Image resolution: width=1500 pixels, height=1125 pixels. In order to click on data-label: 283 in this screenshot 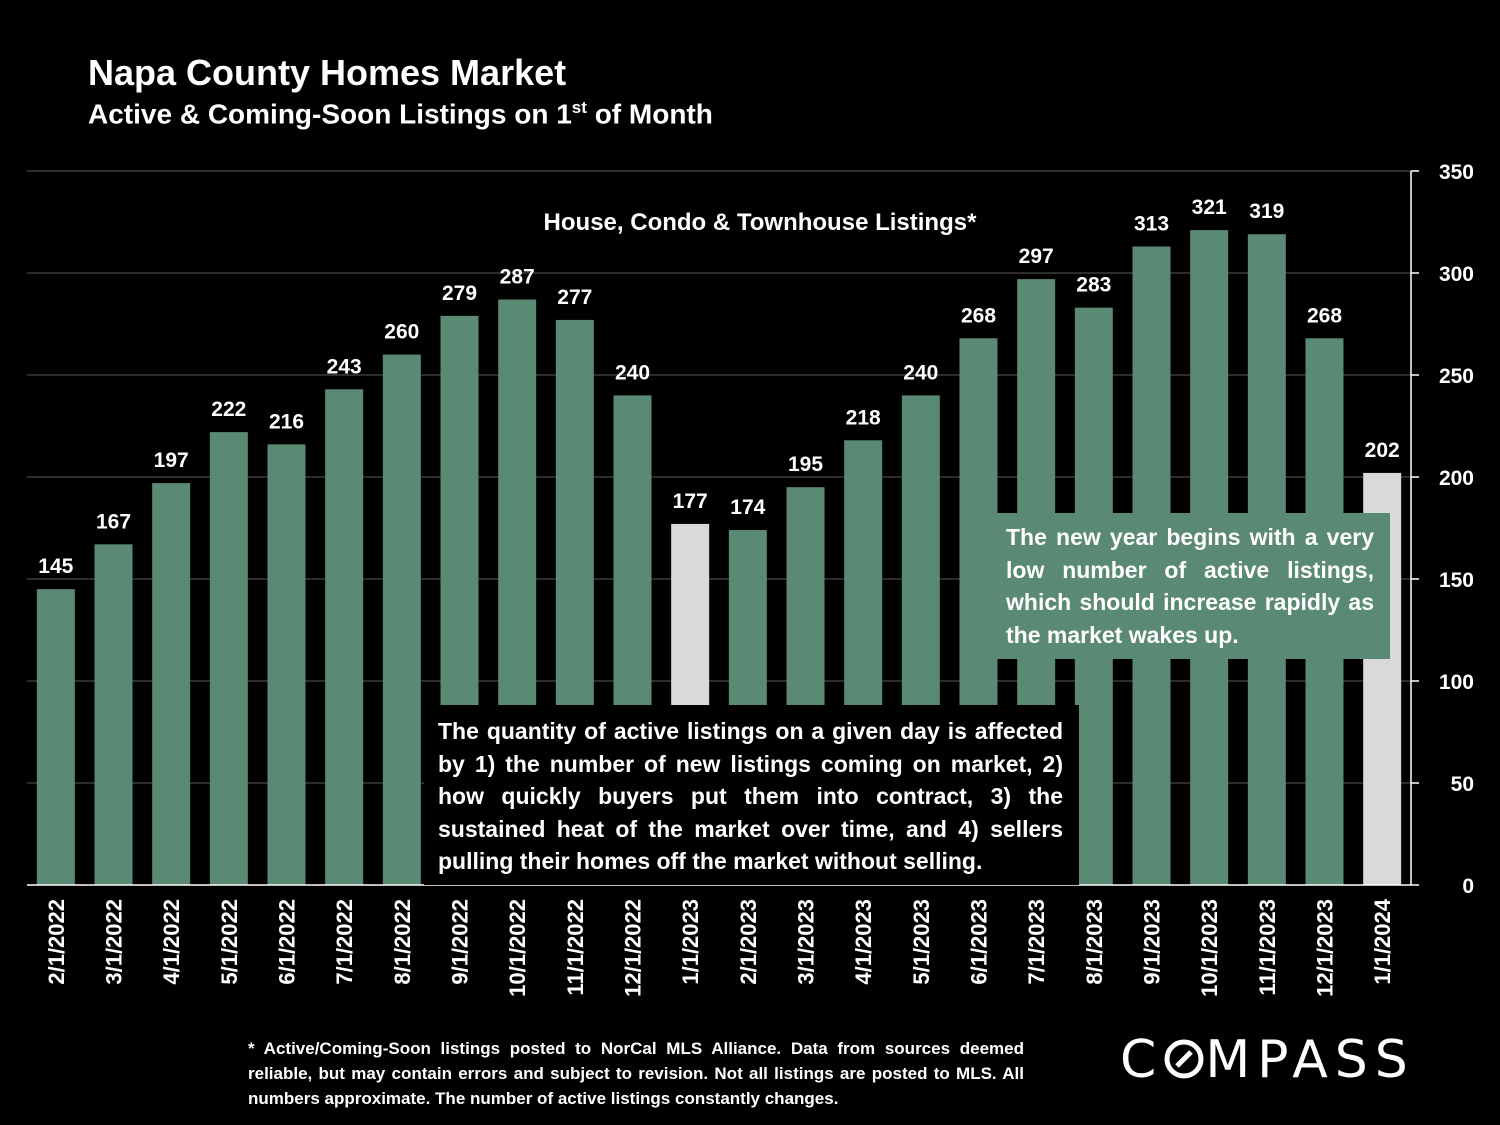, I will do `click(1093, 285)`.